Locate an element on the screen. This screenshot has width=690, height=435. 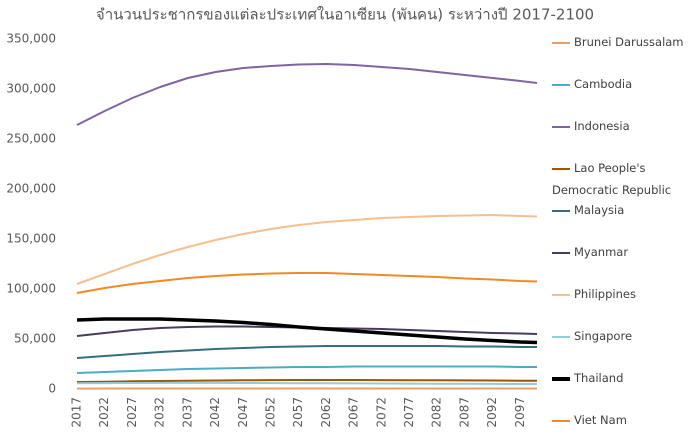
legend-label: Thailand is located at coordinates (599, 378).